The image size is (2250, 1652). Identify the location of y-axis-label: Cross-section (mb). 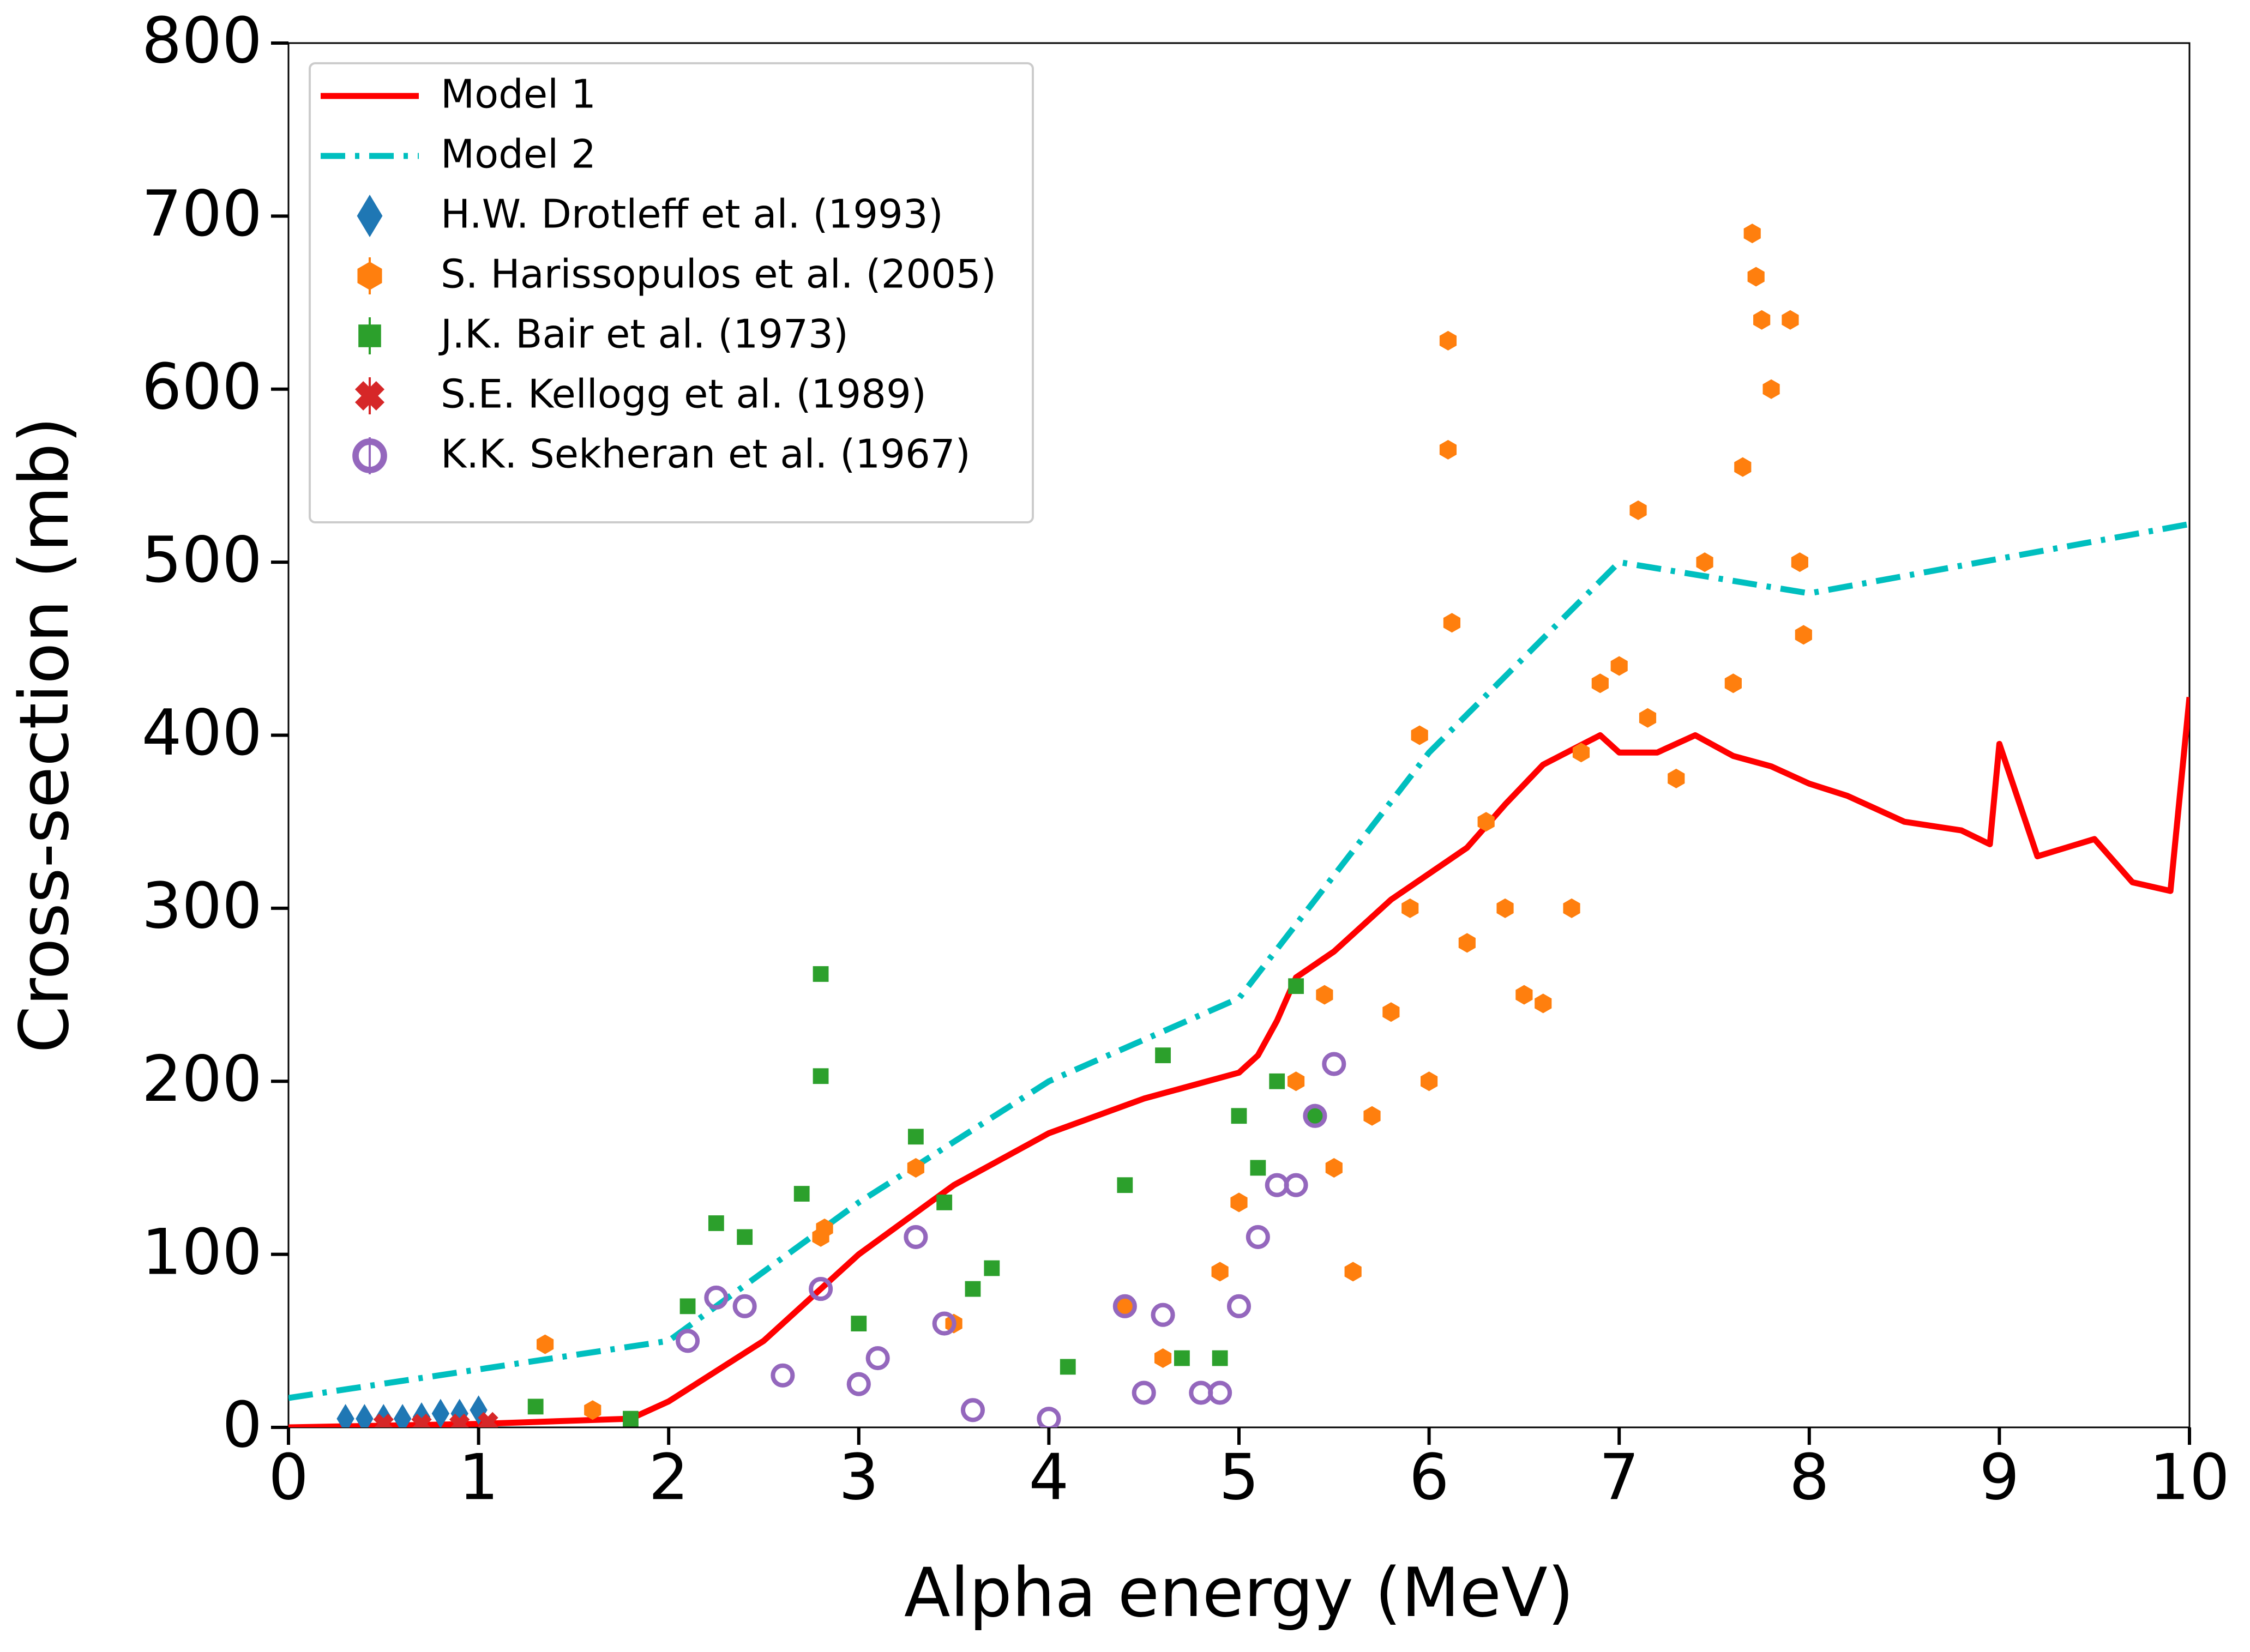
(44, 735).